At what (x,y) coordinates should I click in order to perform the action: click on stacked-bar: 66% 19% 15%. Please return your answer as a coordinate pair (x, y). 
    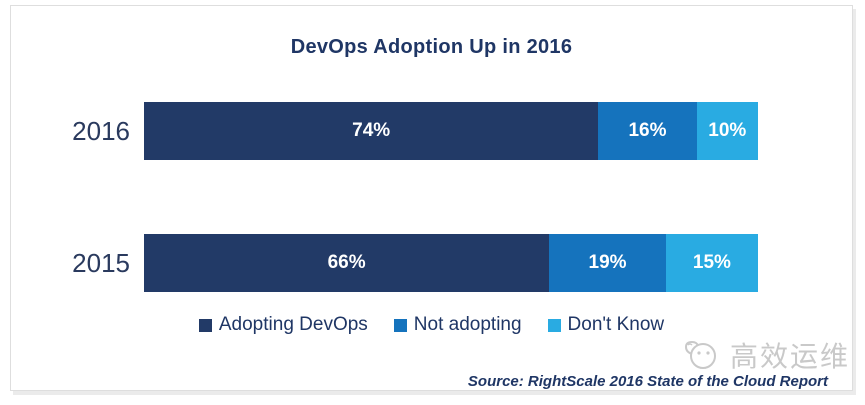
    Looking at the image, I should click on (451, 263).